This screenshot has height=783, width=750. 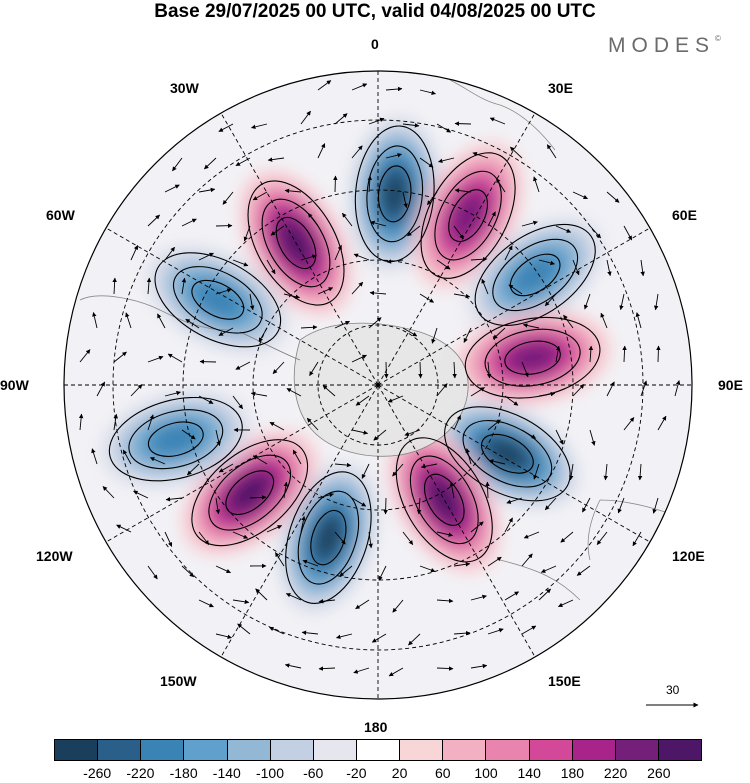 What do you see at coordinates (529, 773) in the screenshot?
I see `color-scale-tick: 140` at bounding box center [529, 773].